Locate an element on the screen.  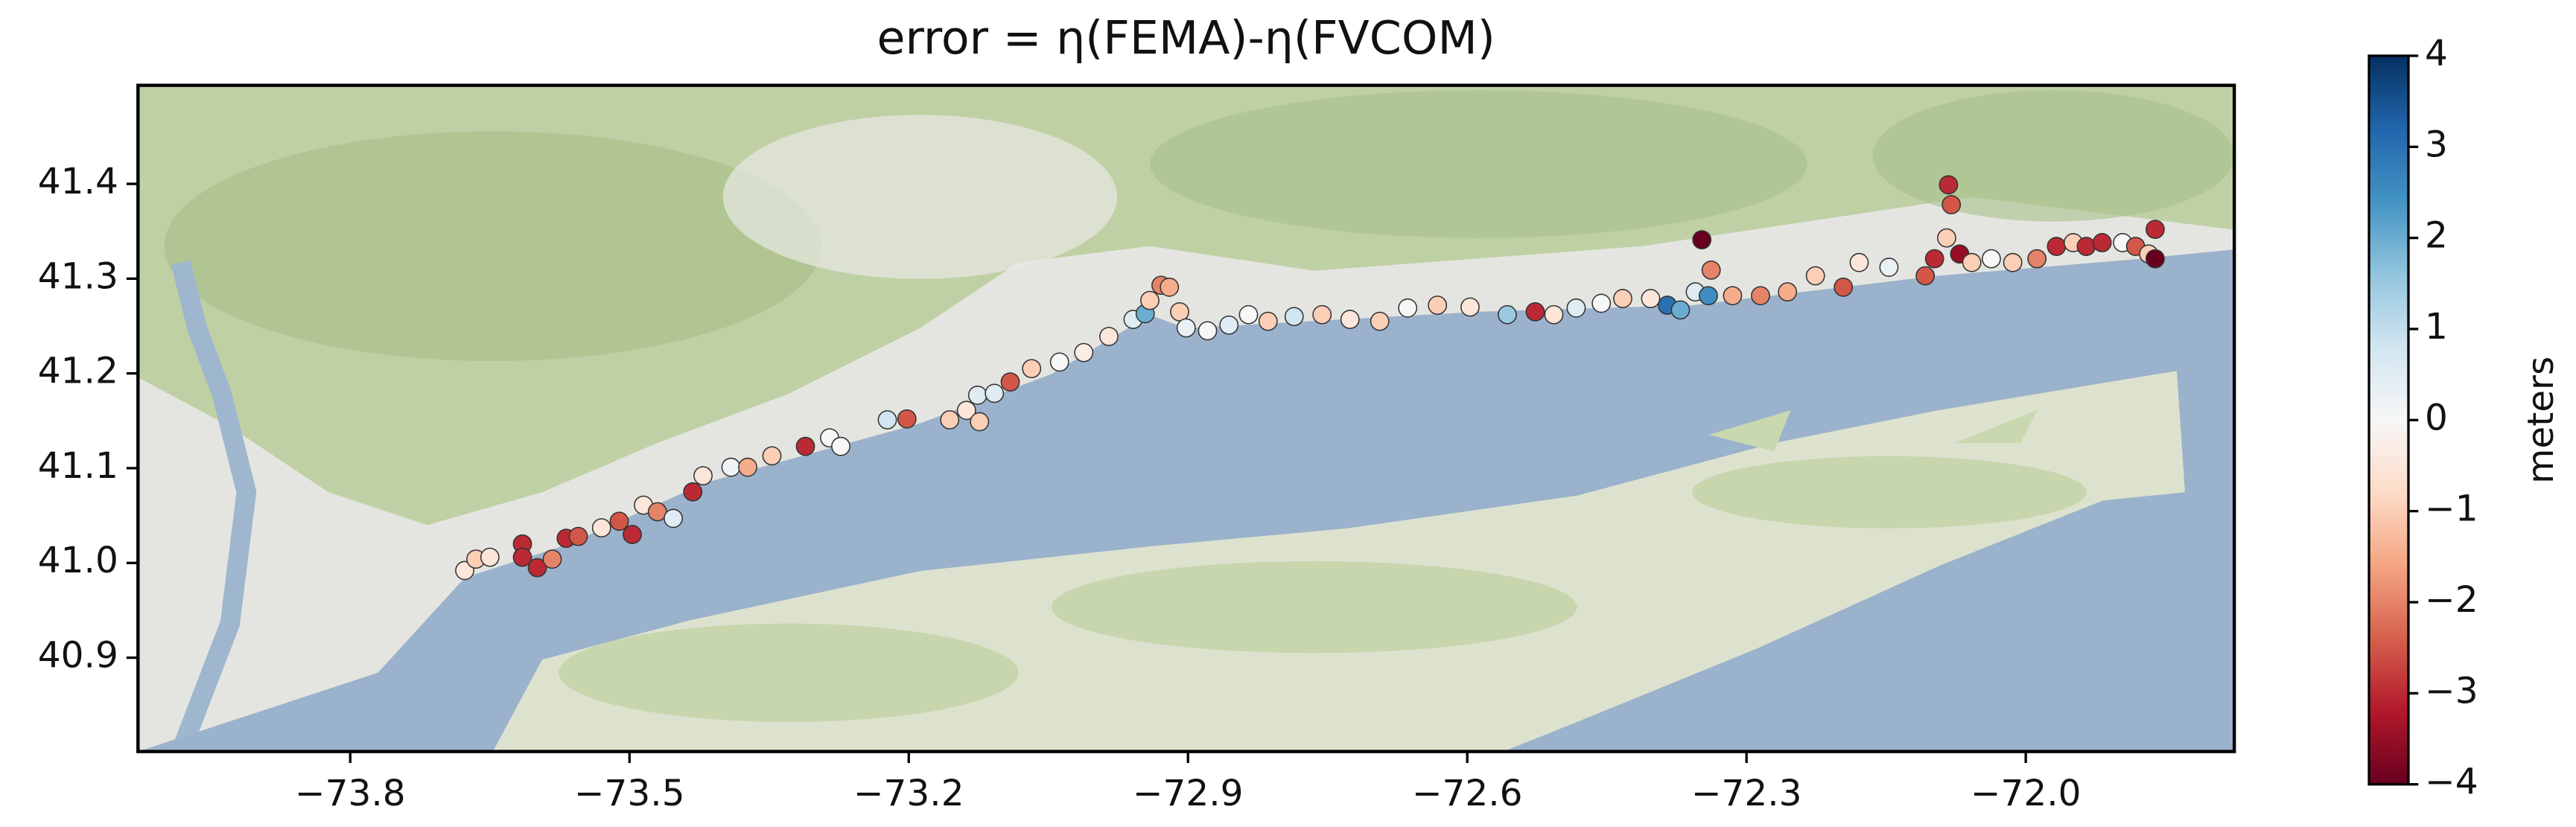
colorbar-tick-label: 2 is located at coordinates (2436, 236).